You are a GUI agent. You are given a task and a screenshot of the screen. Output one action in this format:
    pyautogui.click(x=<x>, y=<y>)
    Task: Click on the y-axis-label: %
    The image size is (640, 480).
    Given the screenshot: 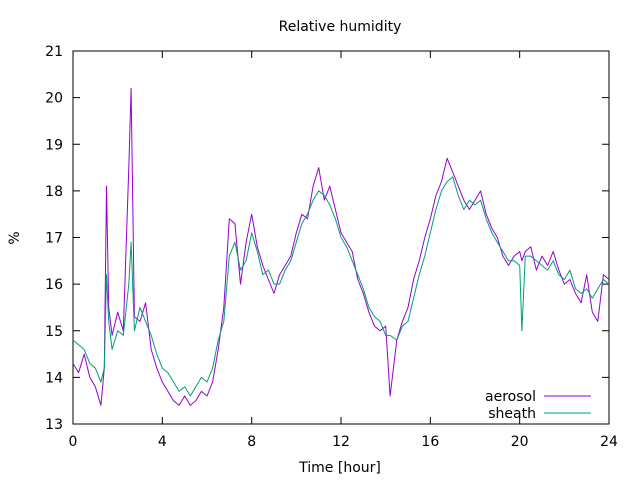 What is the action you would take?
    pyautogui.click(x=15, y=237)
    